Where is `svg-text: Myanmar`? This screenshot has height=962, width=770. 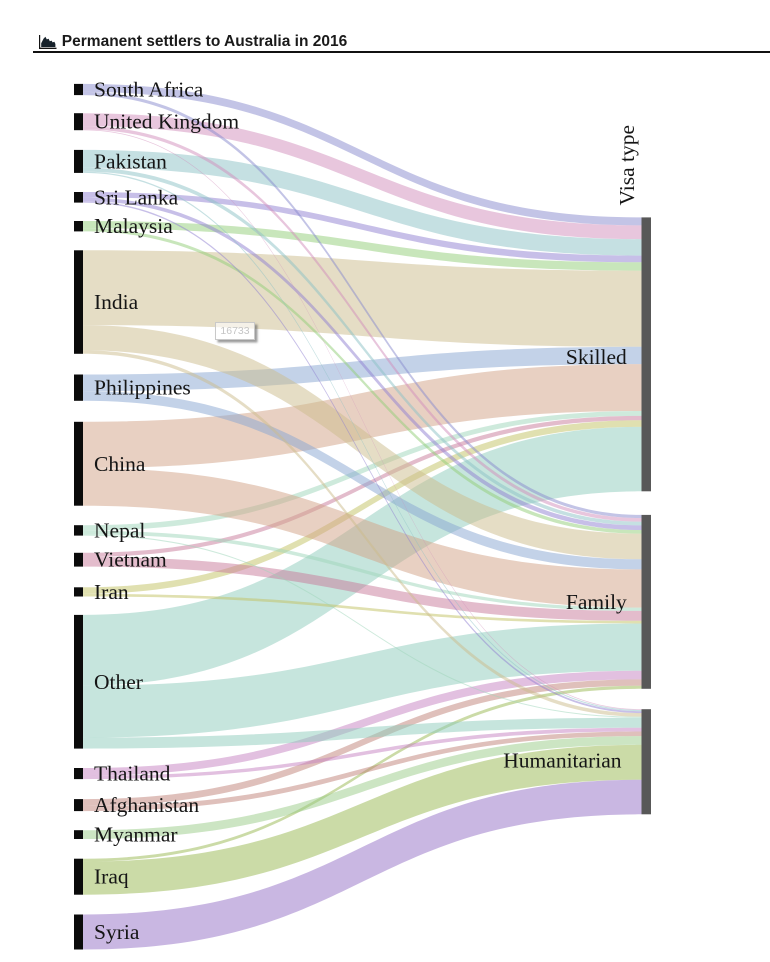 svg-text: Myanmar is located at coordinates (136, 835).